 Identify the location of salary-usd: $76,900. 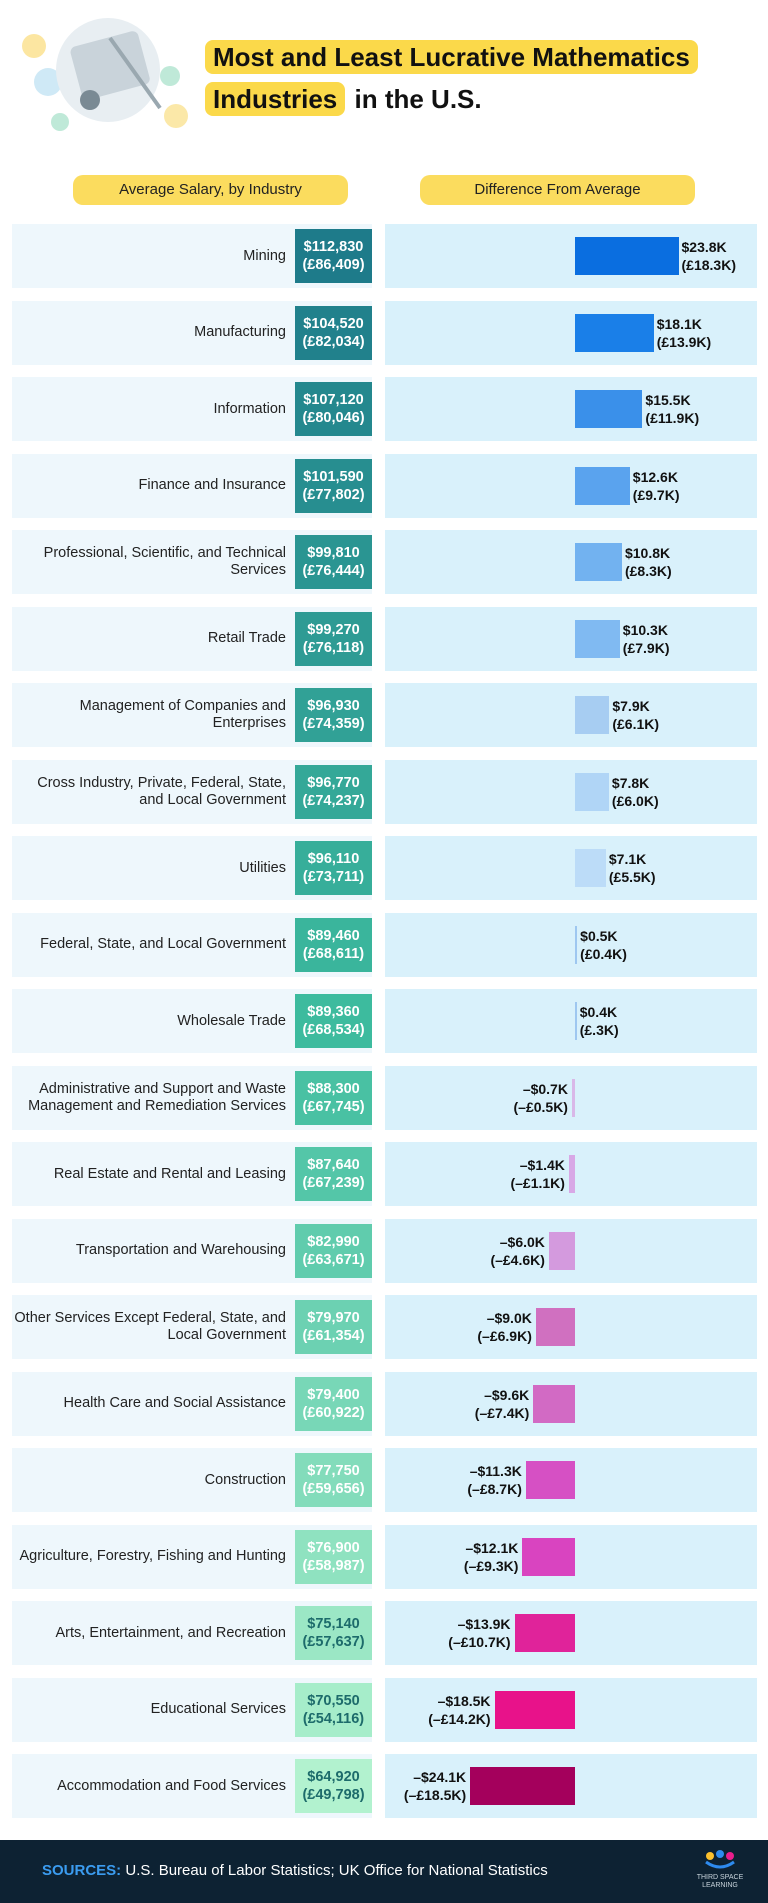
(333, 1547).